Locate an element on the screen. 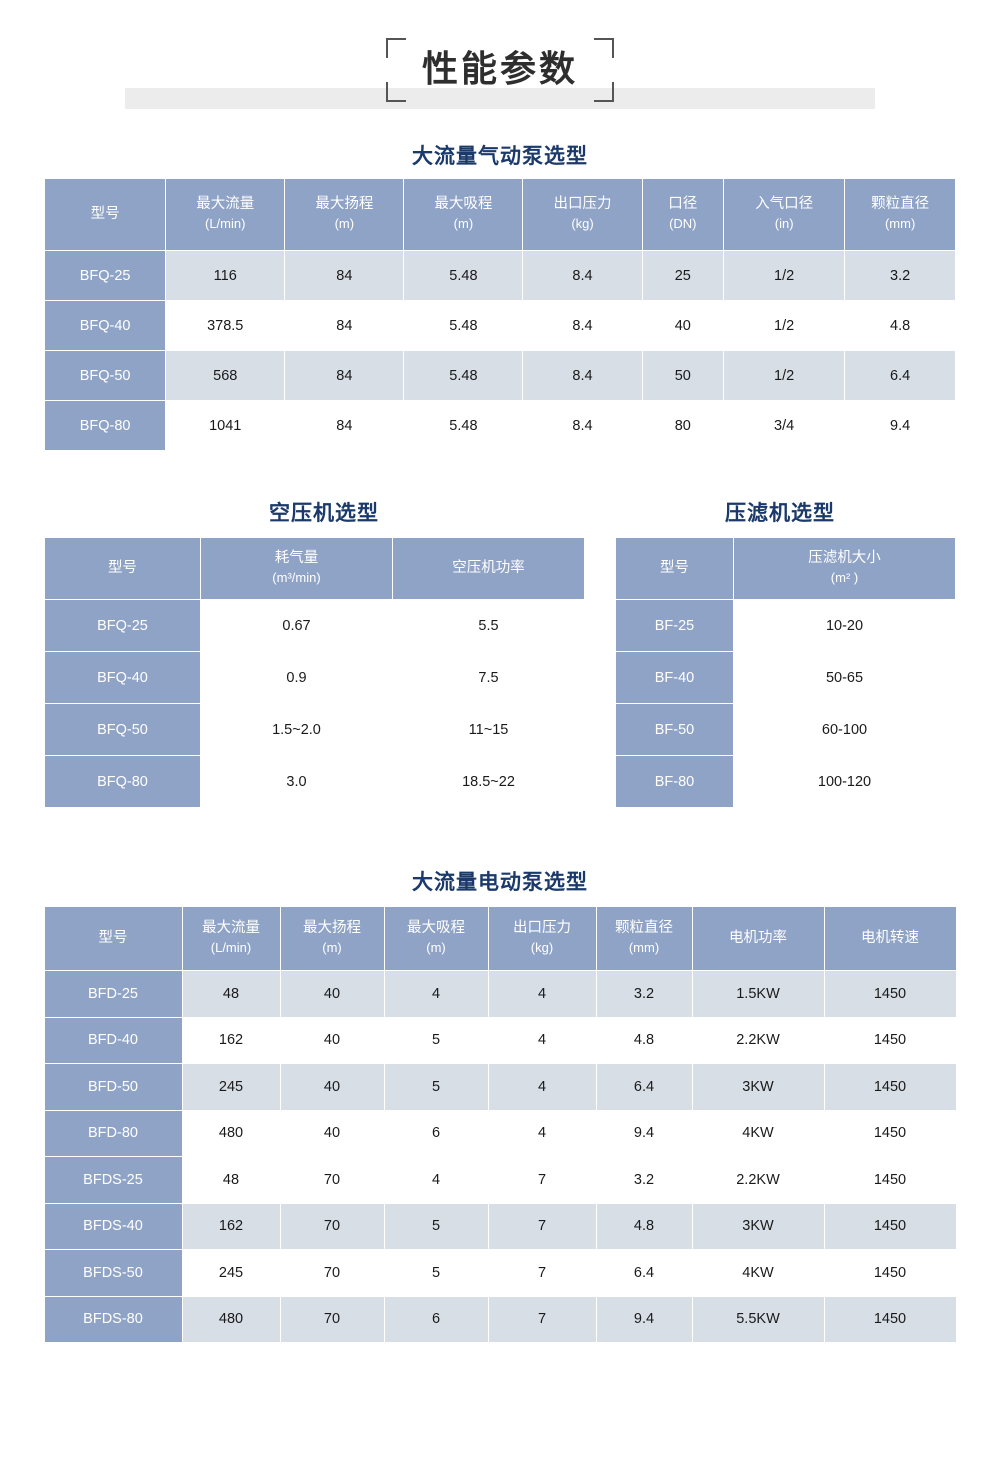  column-header-compressor-power: 空压机功率 is located at coordinates (488, 568).